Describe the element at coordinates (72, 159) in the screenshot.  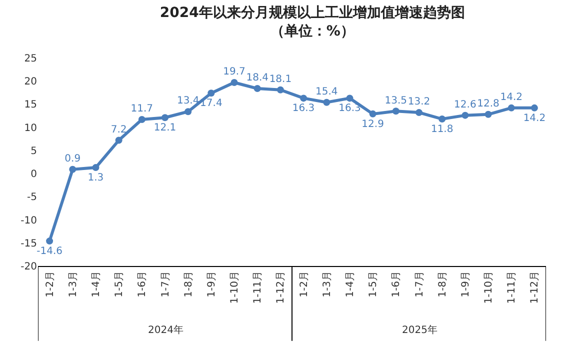
I see `data-label: 0.9` at that location.